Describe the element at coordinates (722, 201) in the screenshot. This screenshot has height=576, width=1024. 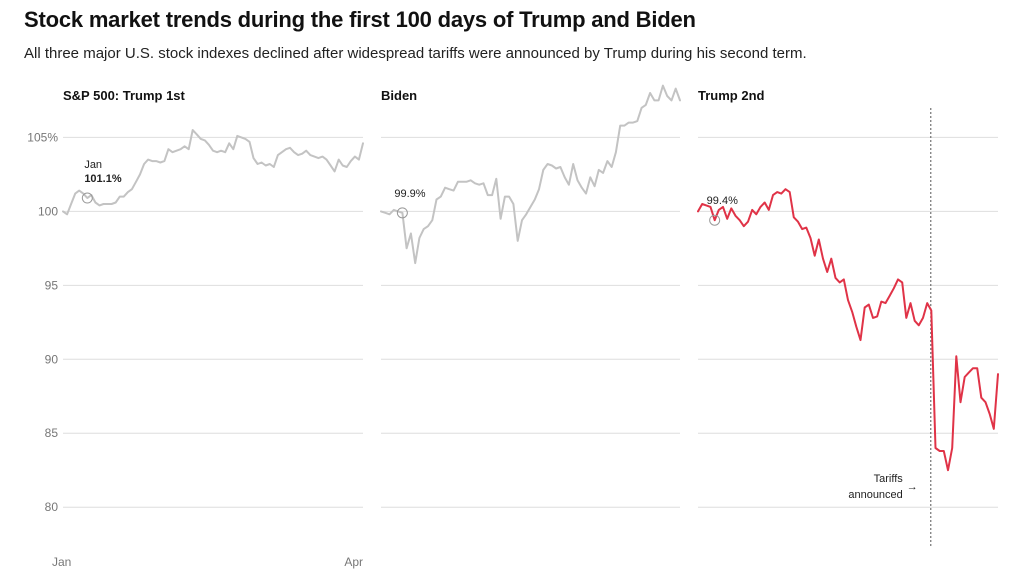
I see `annotation-value: 99.4%` at that location.